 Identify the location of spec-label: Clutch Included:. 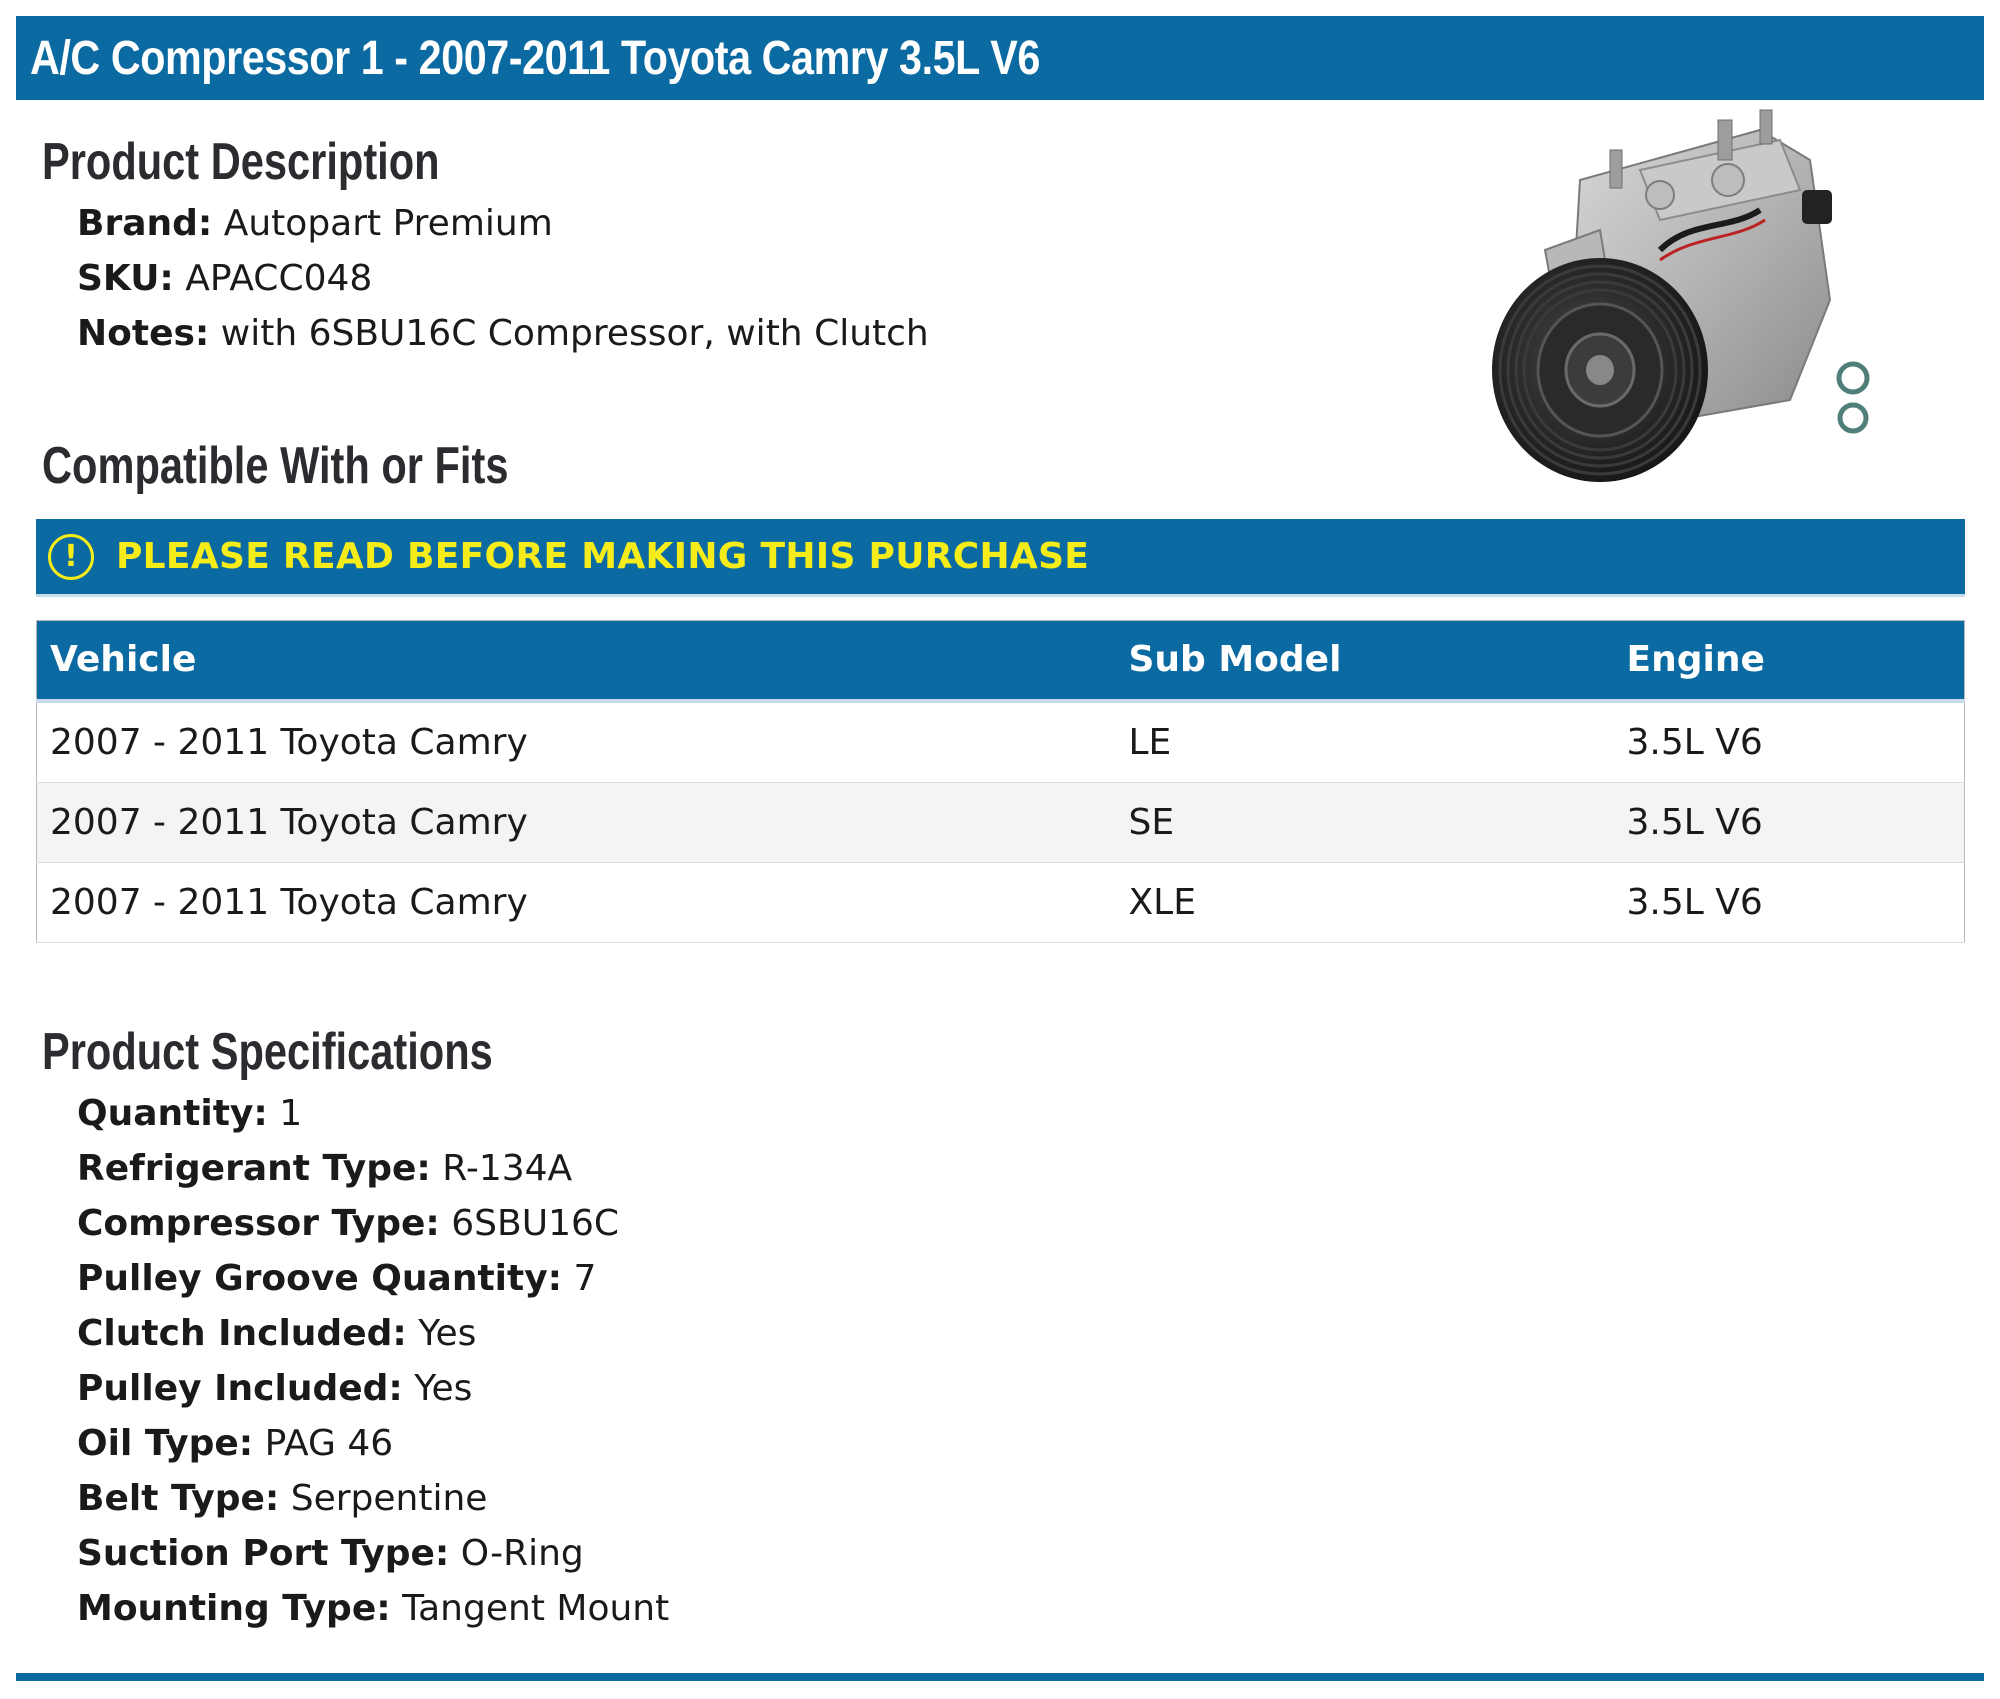
(242, 1333).